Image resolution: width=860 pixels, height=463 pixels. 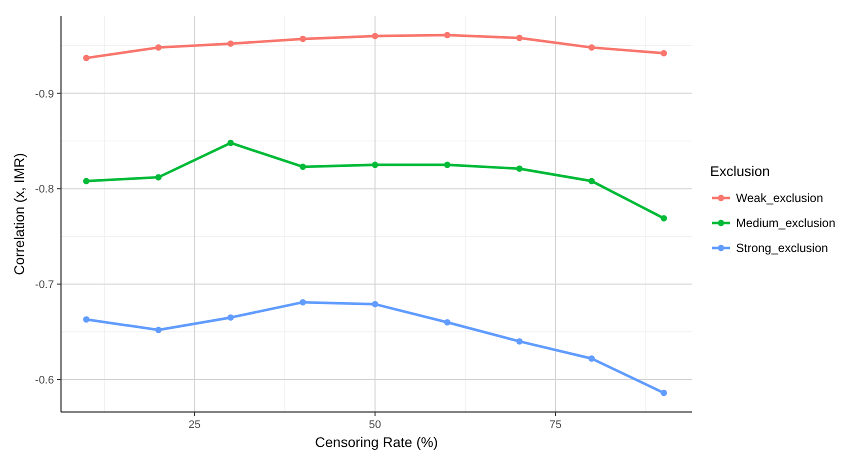 What do you see at coordinates (44, 285) in the screenshot?
I see `y-tick-label: -0.7` at bounding box center [44, 285].